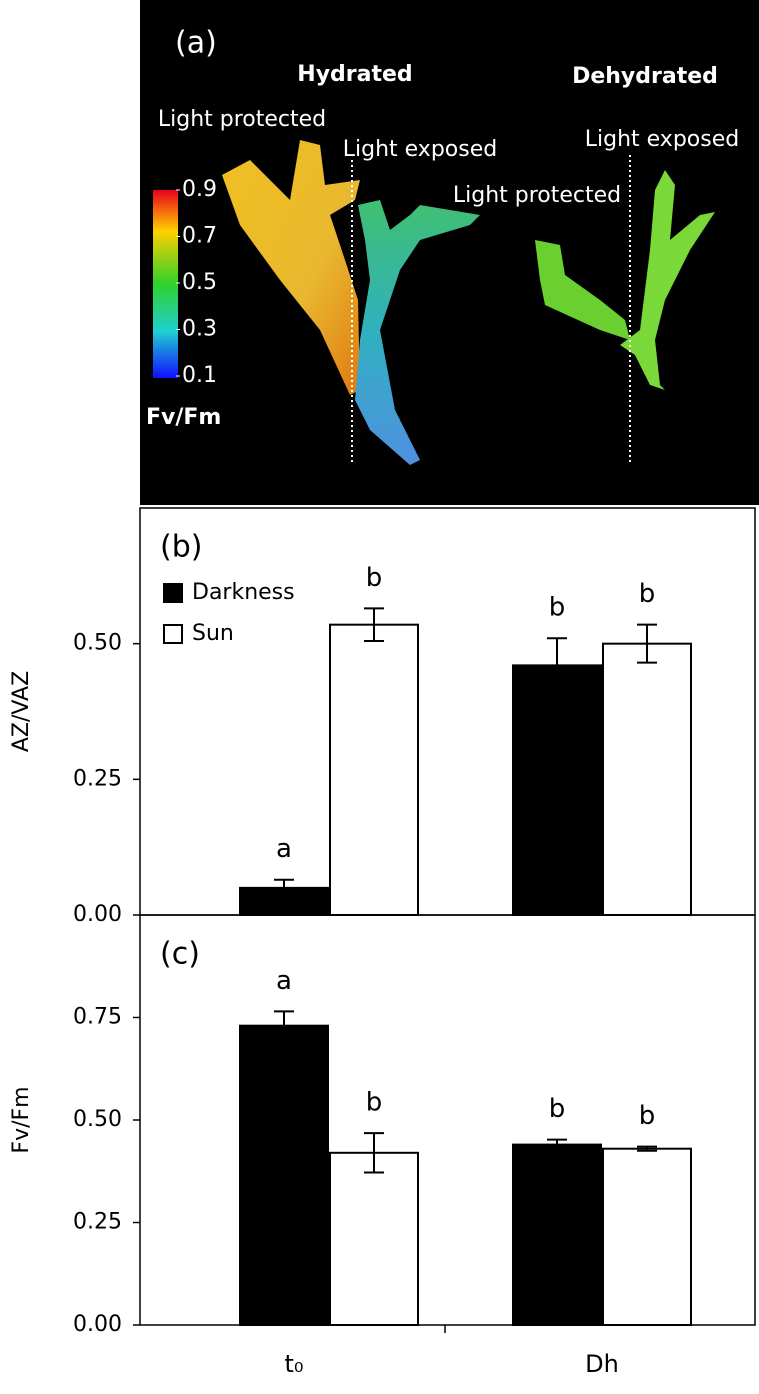 The width and height of the screenshot is (759, 1394). What do you see at coordinates (21, 711) in the screenshot?
I see `y-axis-label: AZ/VAZ` at bounding box center [21, 711].